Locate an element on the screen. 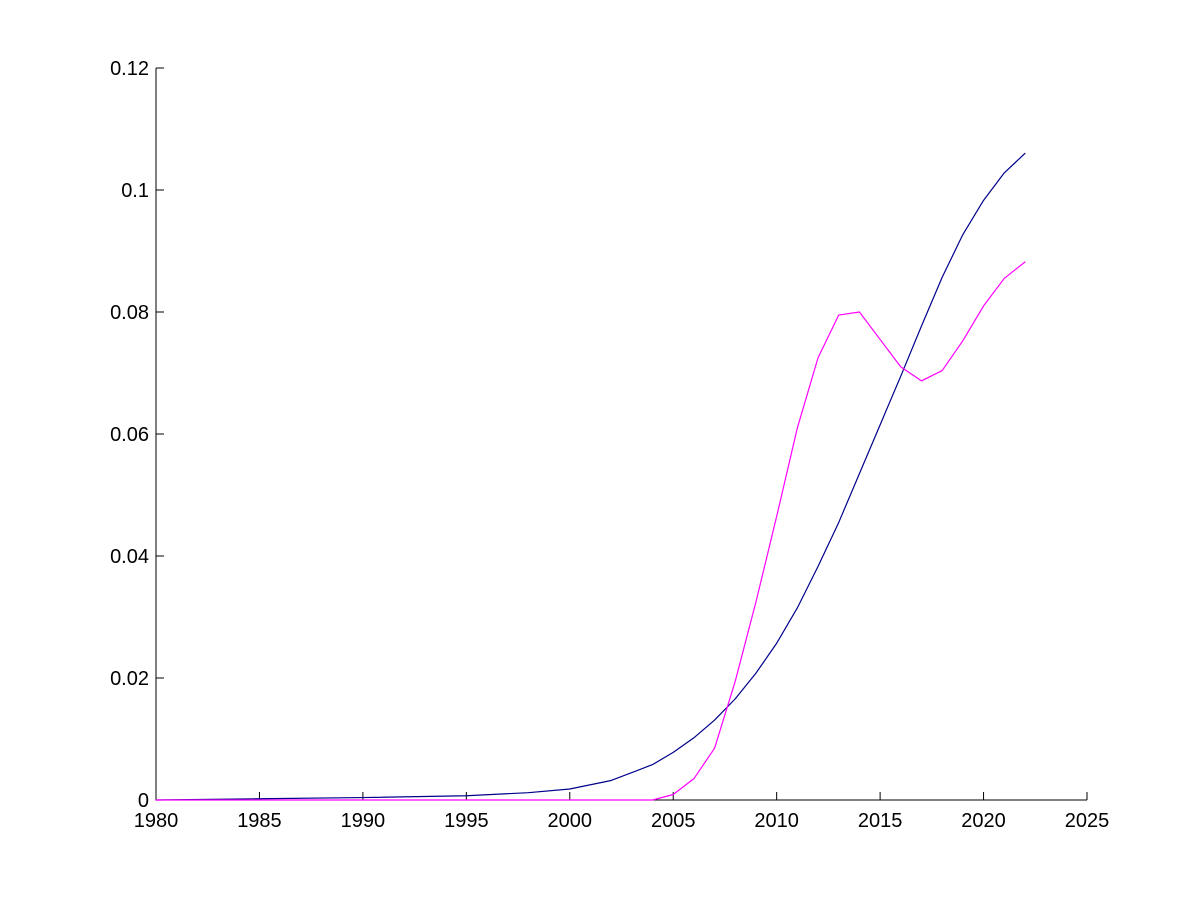  x-tick-label: 1990 is located at coordinates (363, 821).